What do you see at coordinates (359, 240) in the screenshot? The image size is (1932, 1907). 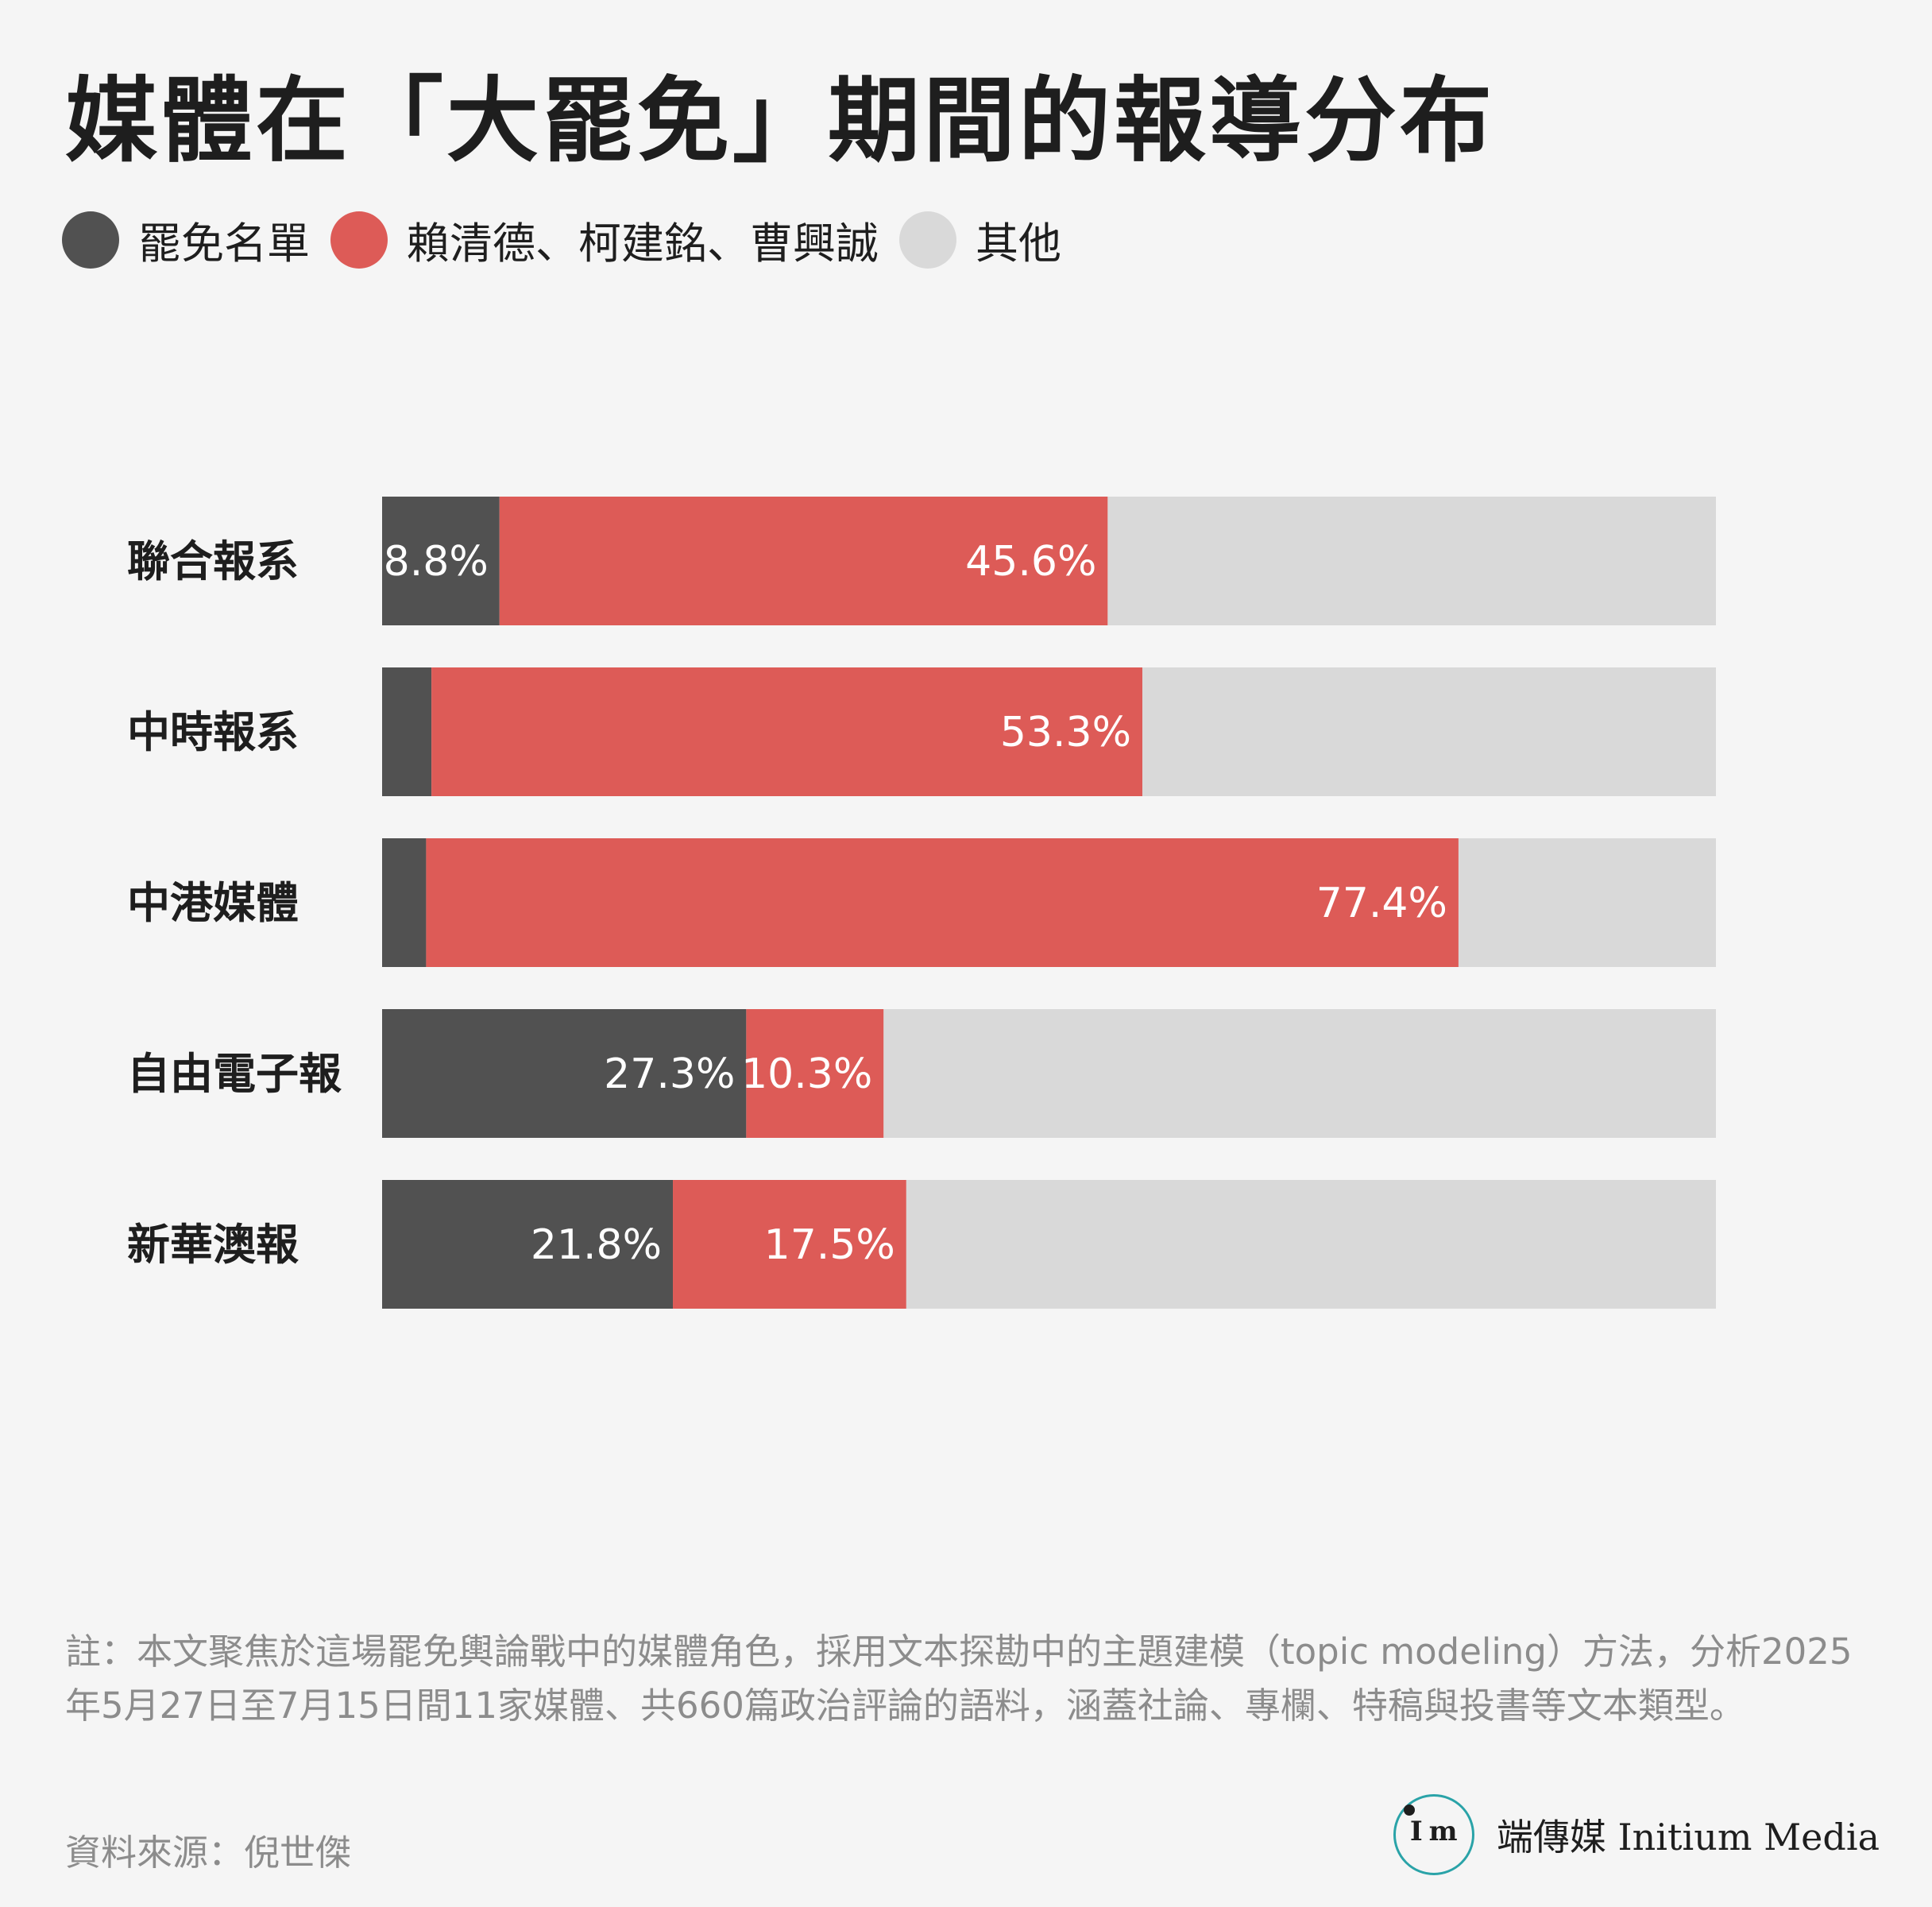 I see `legend-swatch-lai-ko-tsao` at bounding box center [359, 240].